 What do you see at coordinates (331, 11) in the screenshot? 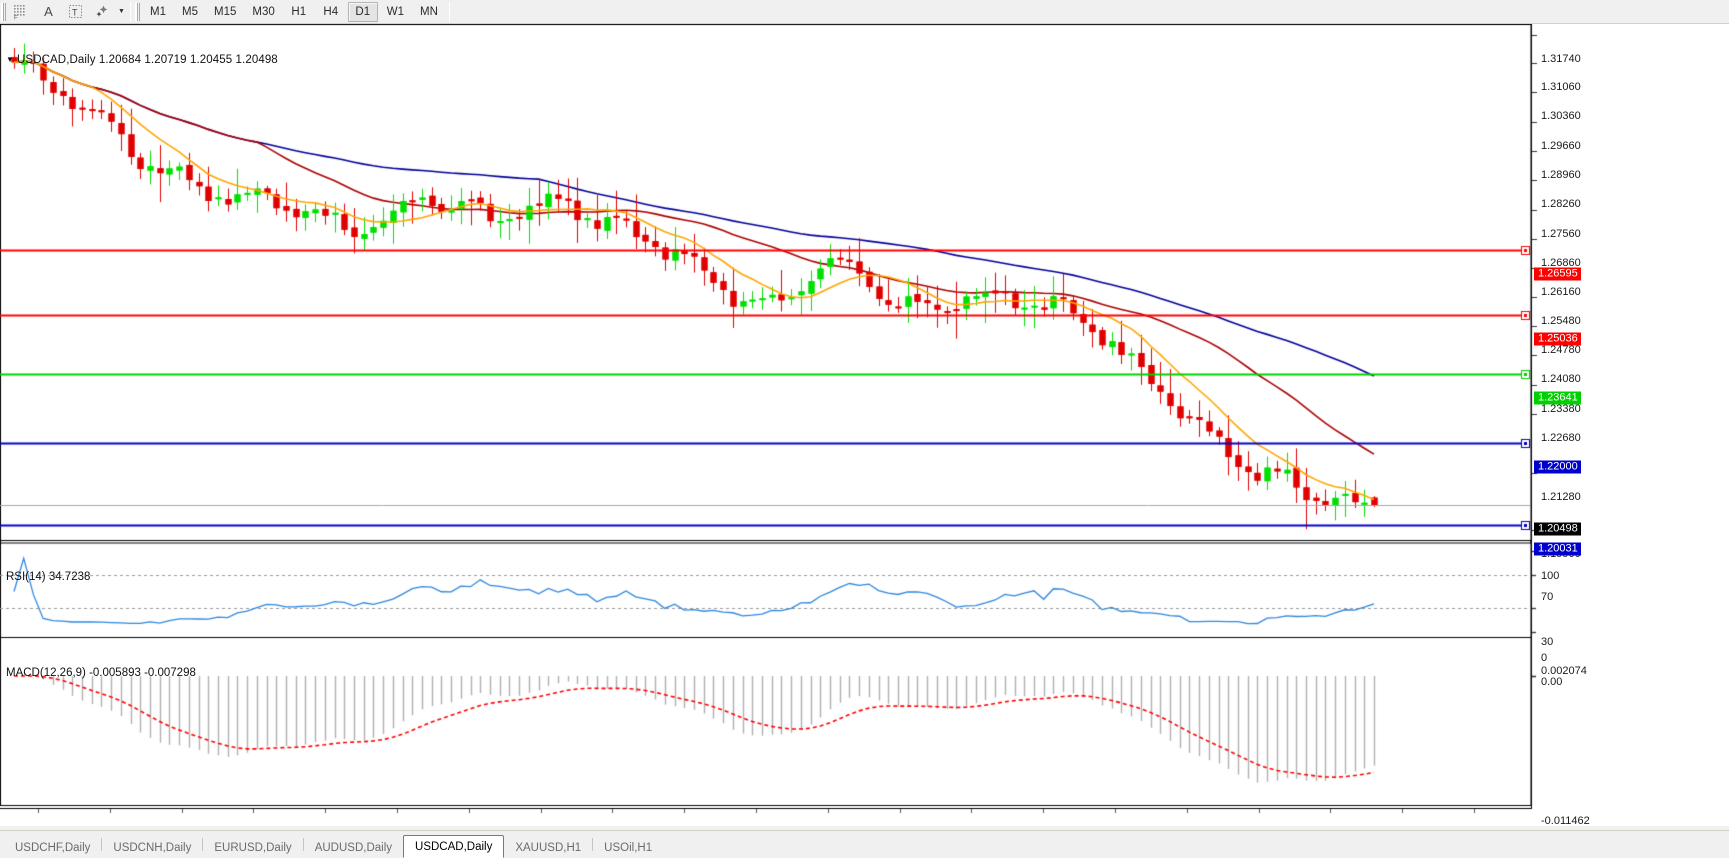
I see `timeframe-h4: H4` at bounding box center [331, 11].